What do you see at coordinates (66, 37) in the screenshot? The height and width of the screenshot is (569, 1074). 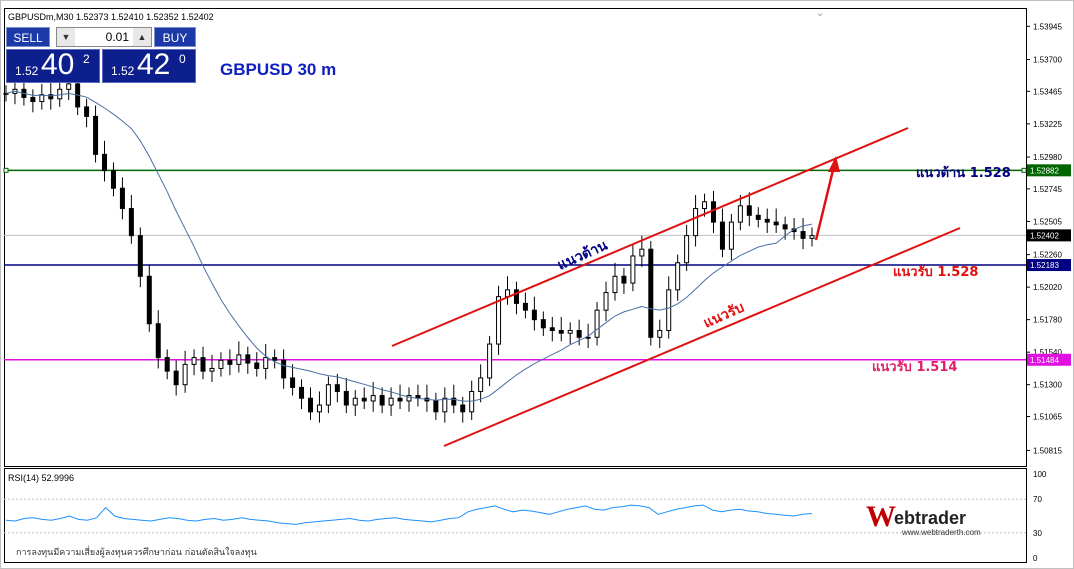 I see `lot-decrease-icon: ▼` at bounding box center [66, 37].